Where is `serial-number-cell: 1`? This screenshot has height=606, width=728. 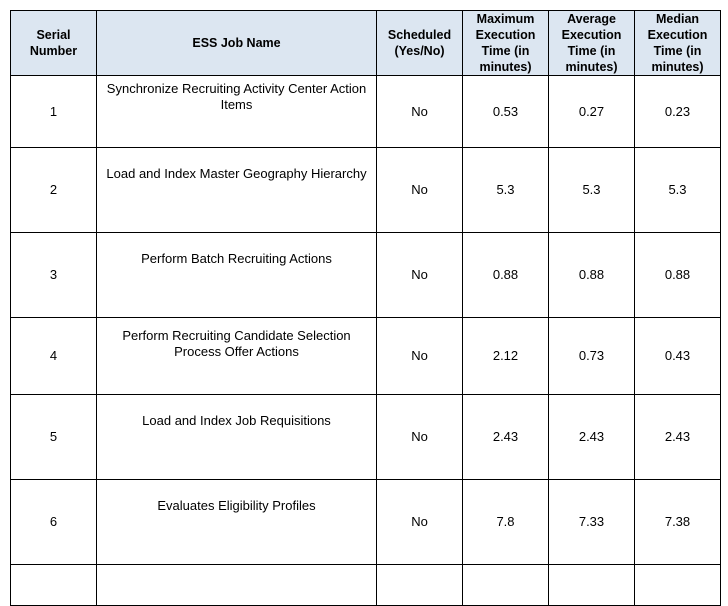
serial-number-cell: 1 is located at coordinates (53, 111).